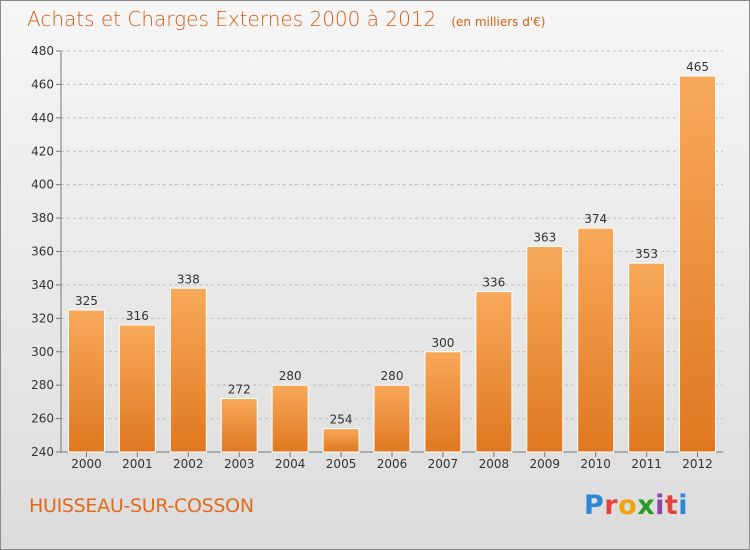 The width and height of the screenshot is (750, 550). What do you see at coordinates (544, 237) in the screenshot?
I see `data-label: 363` at bounding box center [544, 237].